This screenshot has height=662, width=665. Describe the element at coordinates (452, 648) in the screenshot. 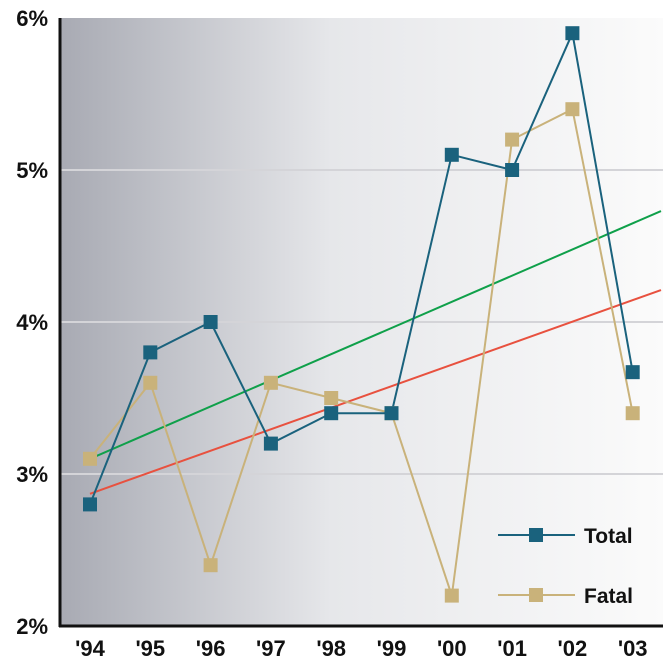

I see `x-tick-label-6: '00` at that location.